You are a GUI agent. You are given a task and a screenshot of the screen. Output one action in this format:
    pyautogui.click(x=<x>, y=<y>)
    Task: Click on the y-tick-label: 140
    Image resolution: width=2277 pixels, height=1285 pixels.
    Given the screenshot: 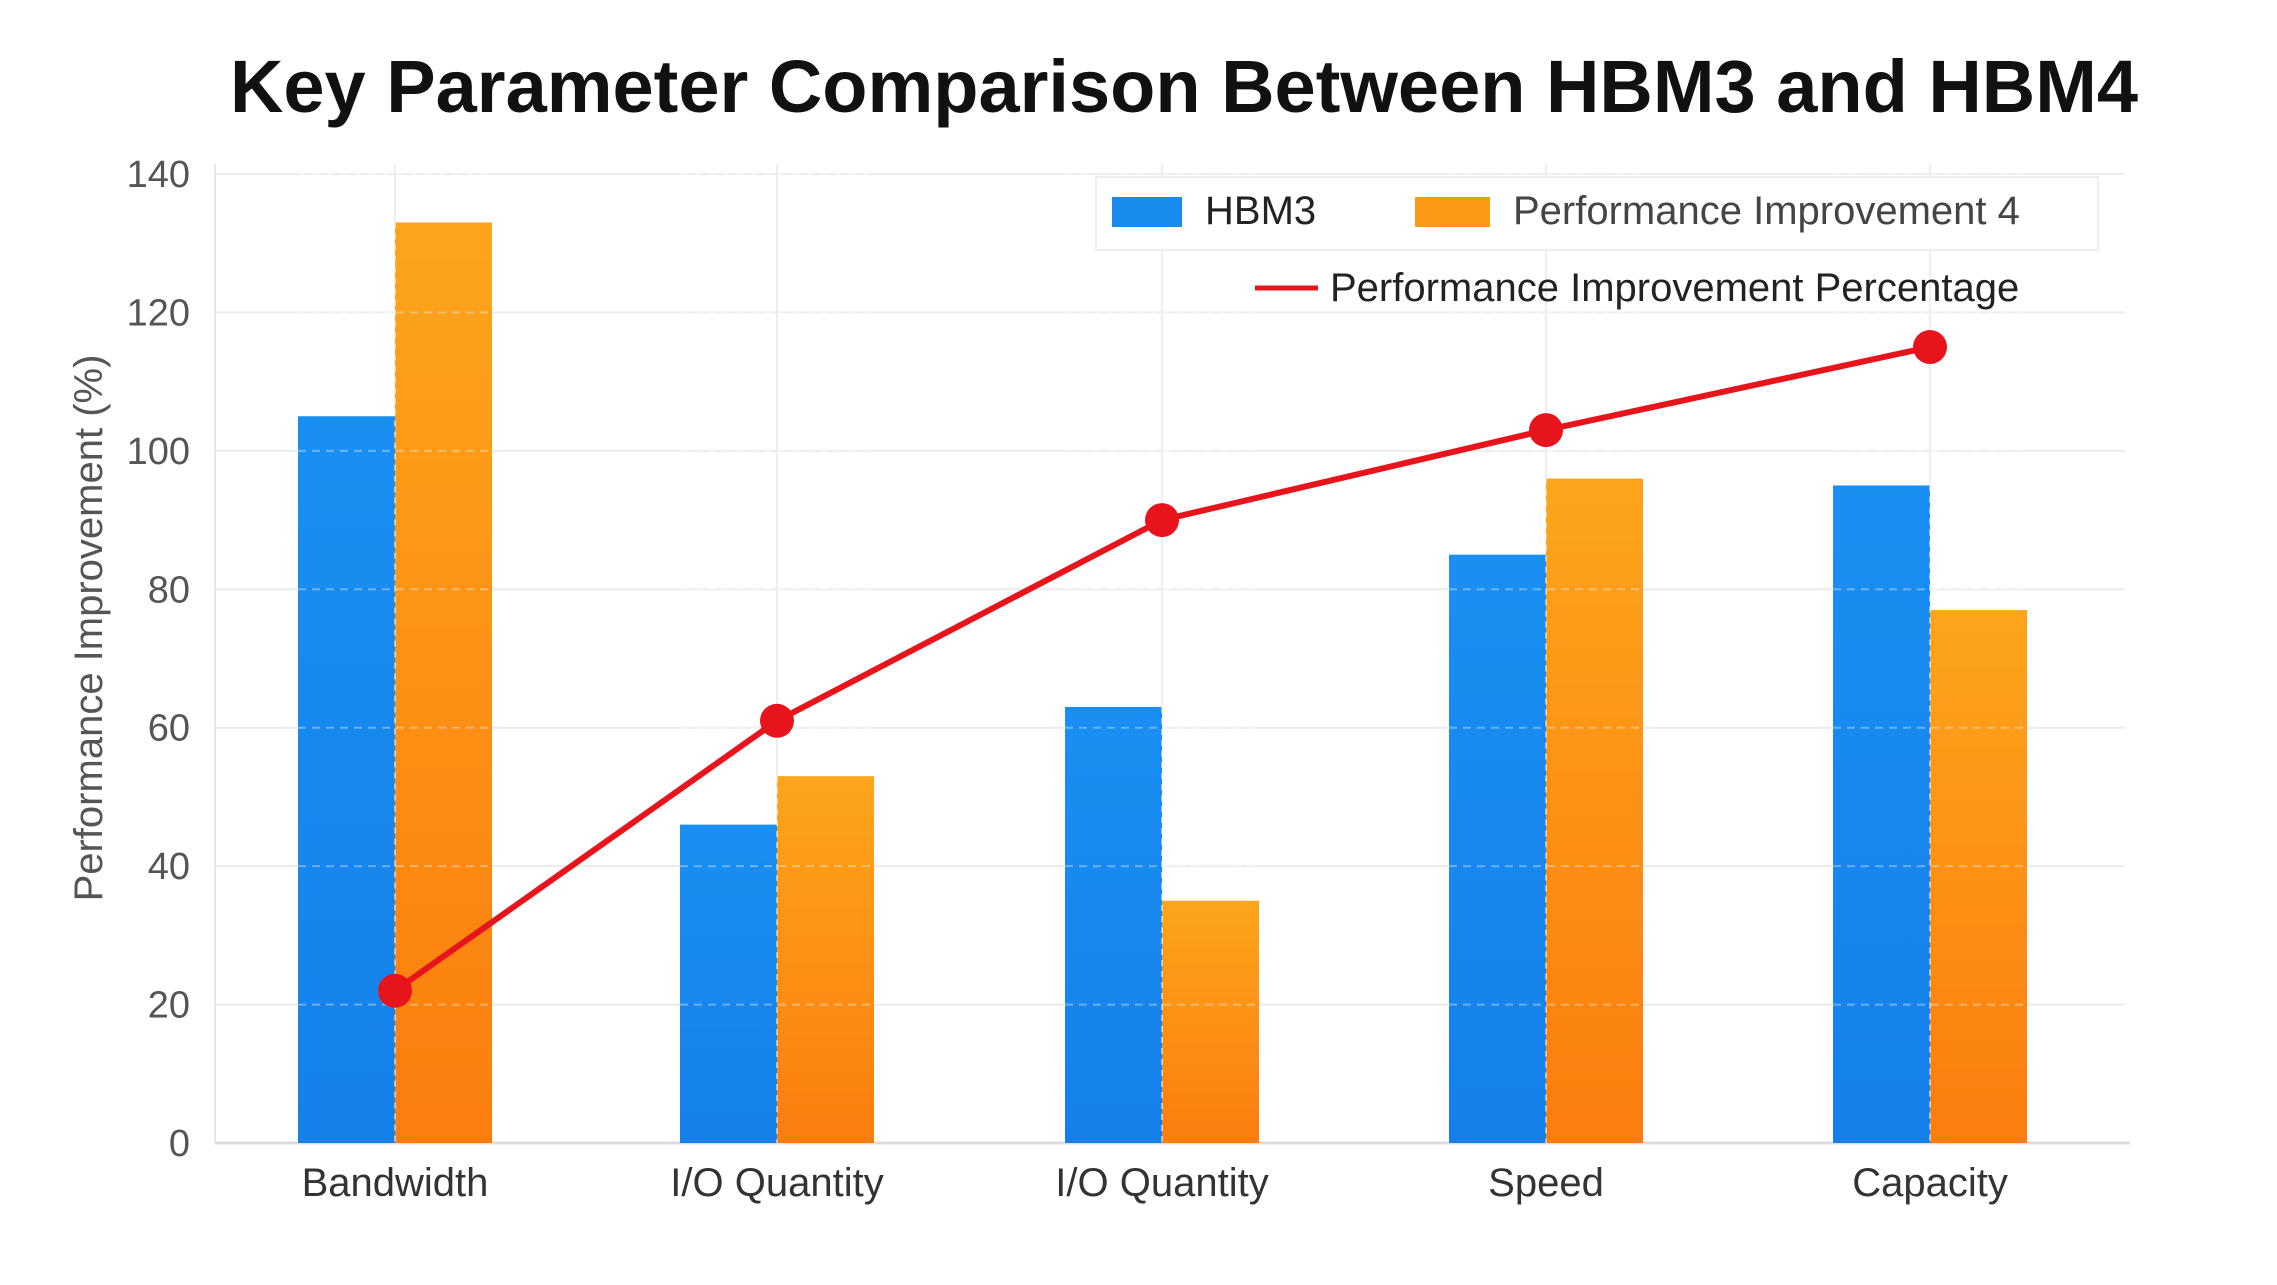 What is the action you would take?
    pyautogui.click(x=158, y=175)
    